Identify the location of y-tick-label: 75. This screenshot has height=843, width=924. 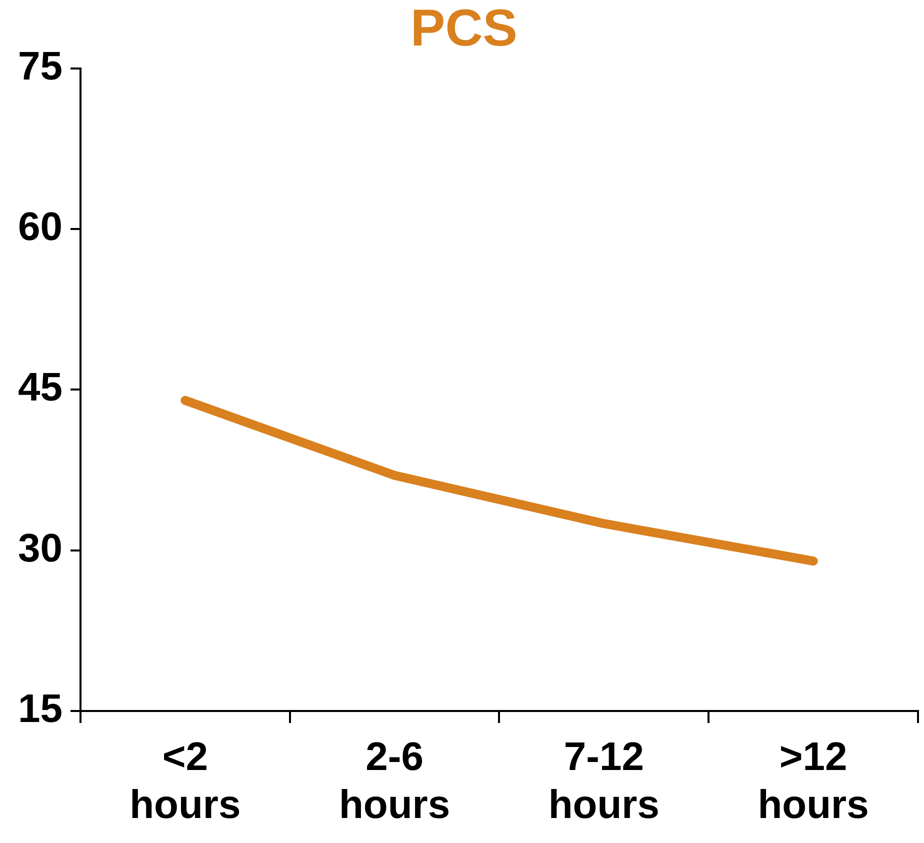
(40, 66).